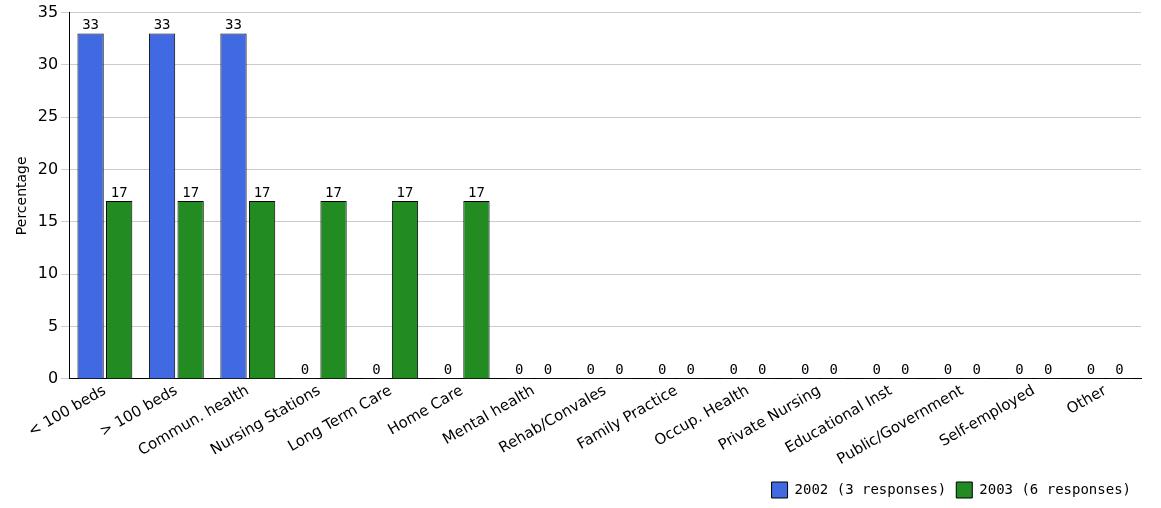  Describe the element at coordinates (1055, 488) in the screenshot. I see `legend-label: 2003 (6 responses)` at that location.